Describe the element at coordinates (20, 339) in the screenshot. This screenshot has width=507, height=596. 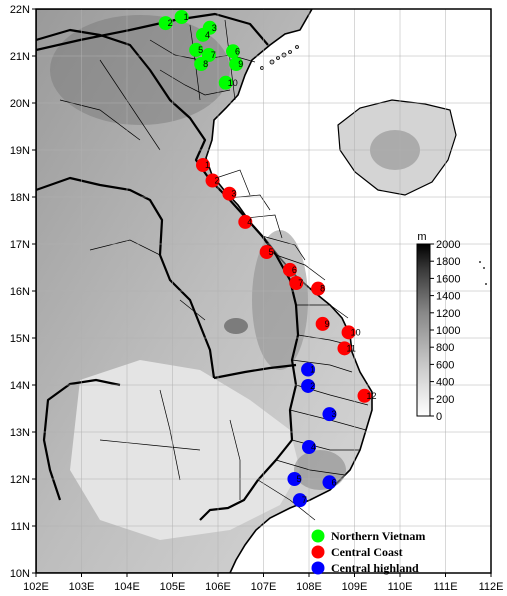
I see `y-tick-label: 15N` at that location.